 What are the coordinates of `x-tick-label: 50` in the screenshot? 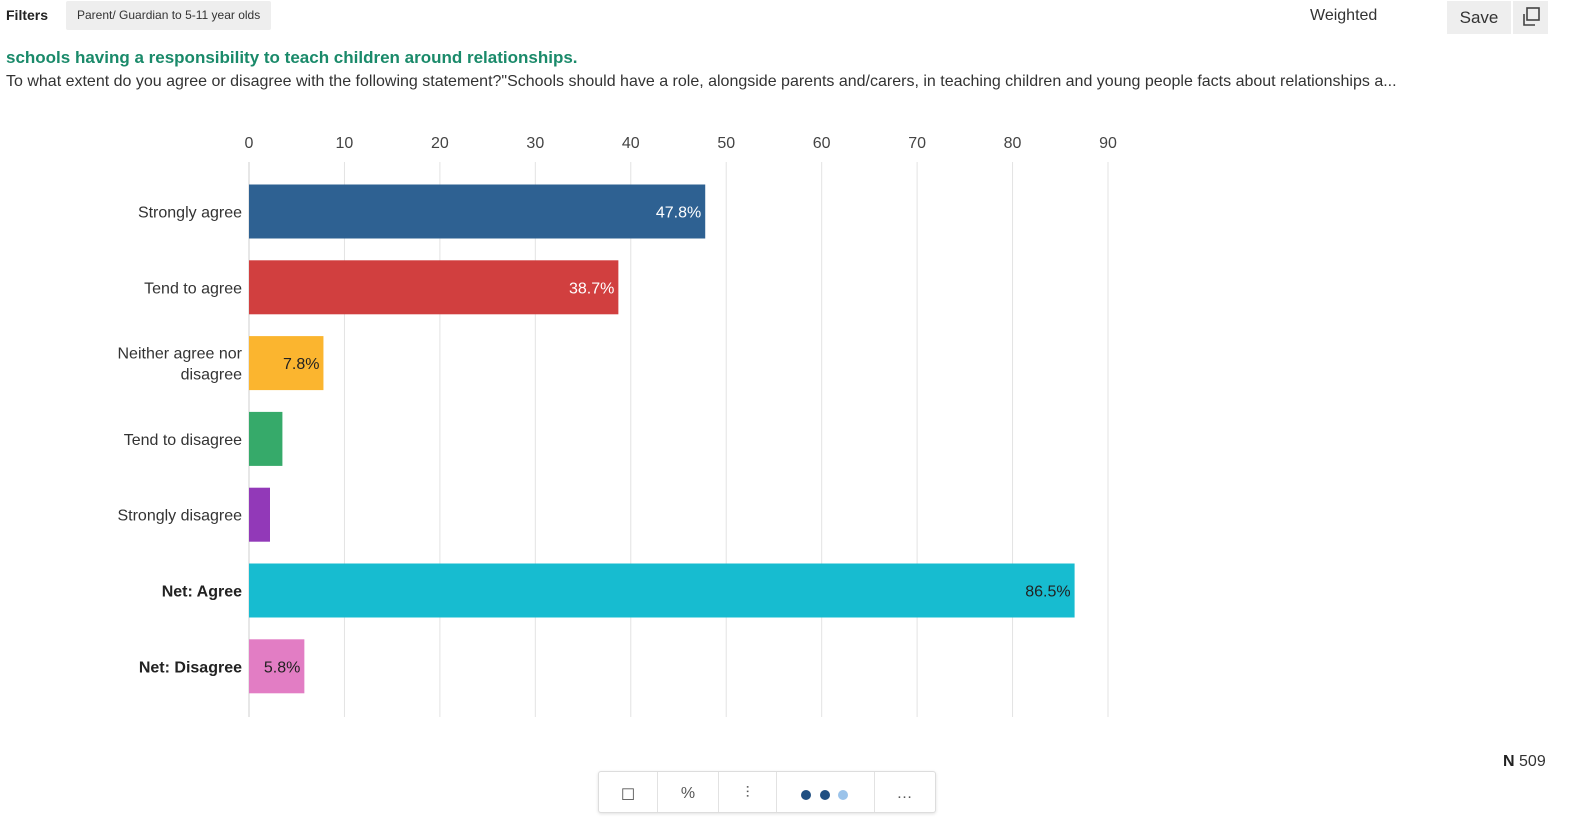 It's located at (726, 143).